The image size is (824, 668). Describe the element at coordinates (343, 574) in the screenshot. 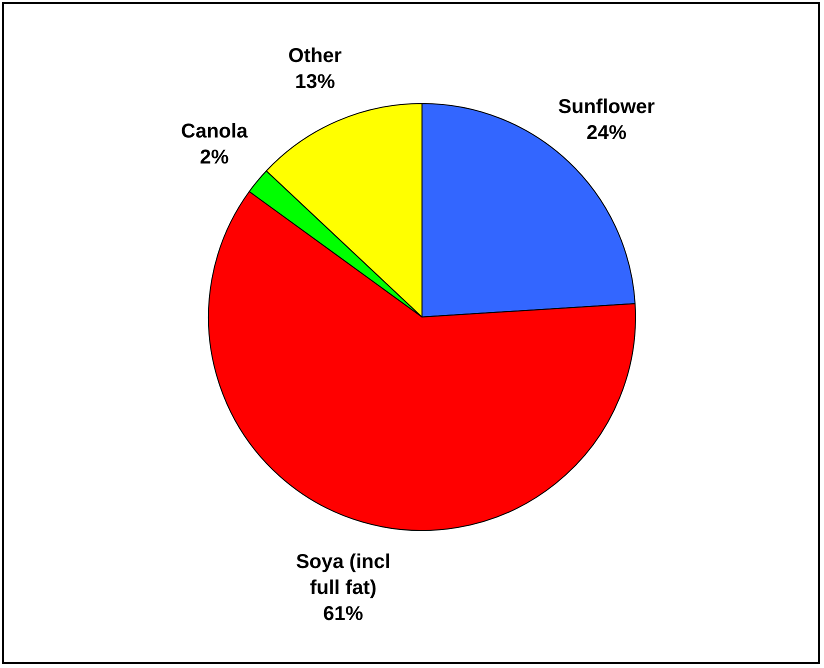

I see `slice-label: Soya (incl full fat)` at that location.